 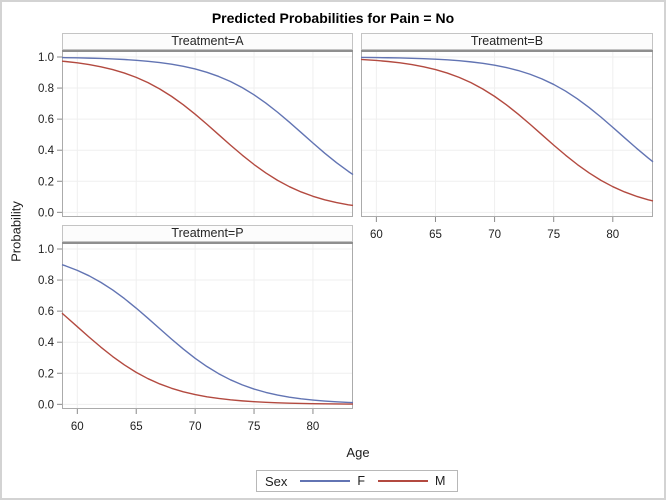 What do you see at coordinates (507, 41) in the screenshot?
I see `panel-header-treatment-b: Treatment=B` at bounding box center [507, 41].